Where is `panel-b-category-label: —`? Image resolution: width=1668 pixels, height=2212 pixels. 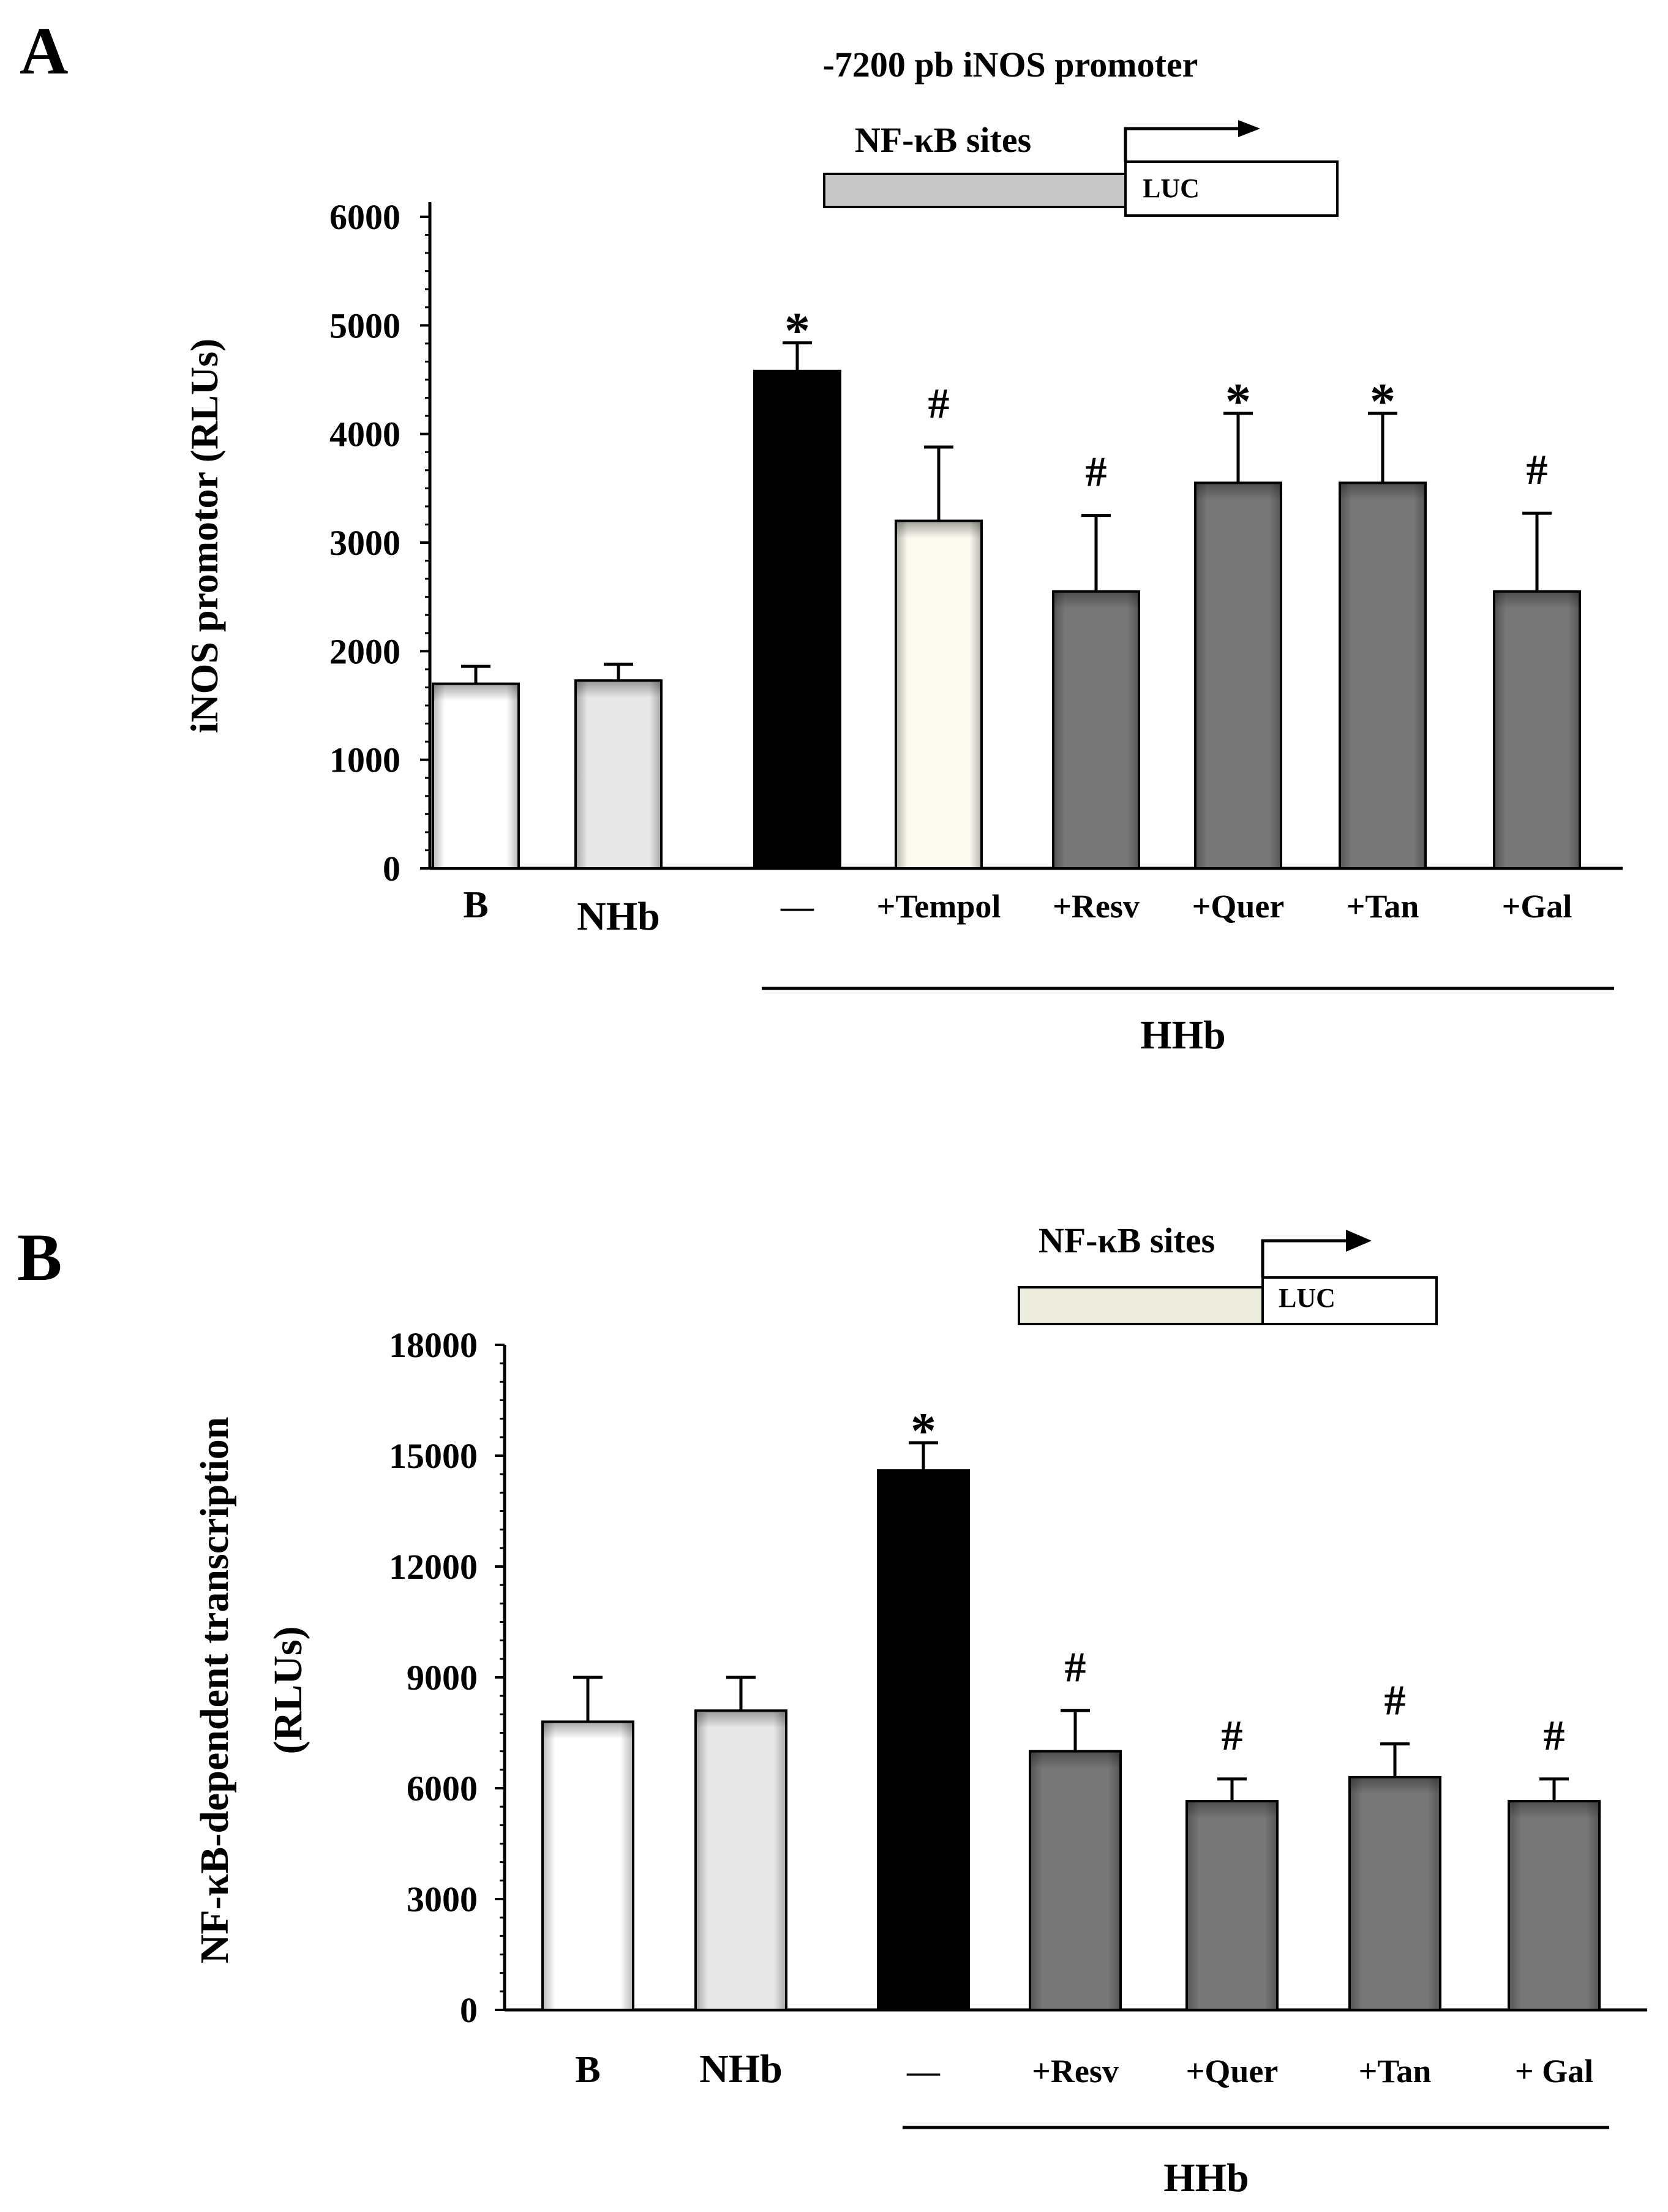
panel-b-category-label: — is located at coordinates (923, 2071).